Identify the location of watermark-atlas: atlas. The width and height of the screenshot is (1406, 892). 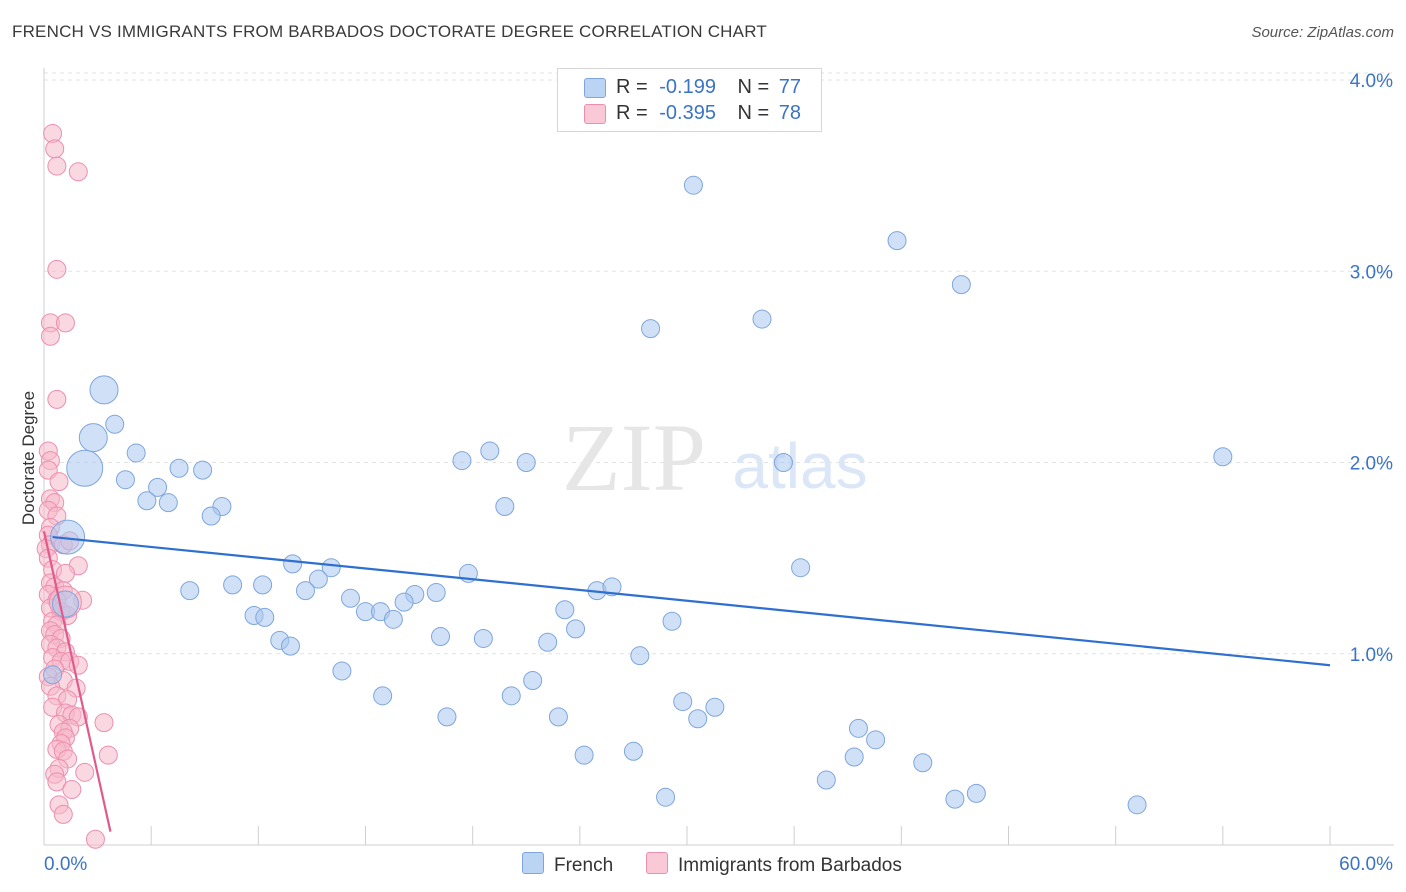
(799, 466).